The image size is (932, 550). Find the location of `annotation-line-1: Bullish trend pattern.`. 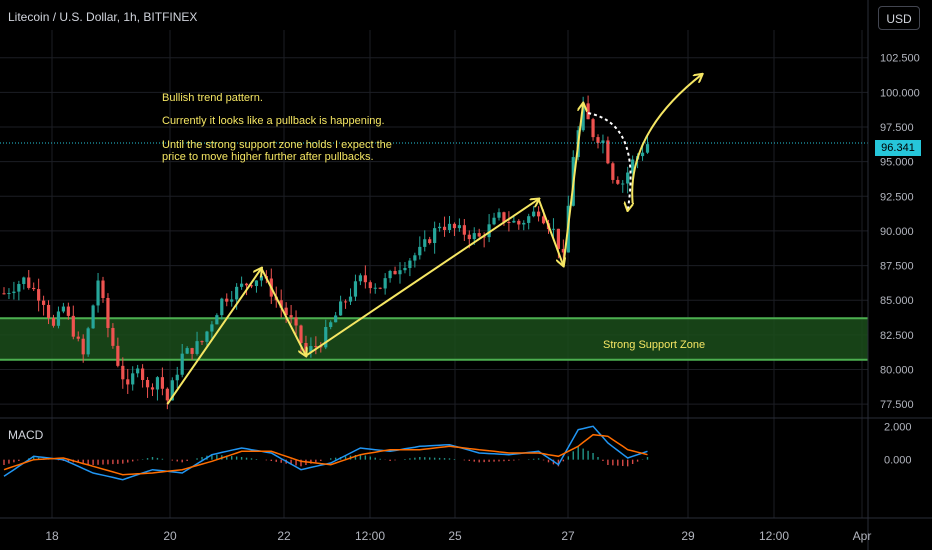

annotation-line-1: Bullish trend pattern. is located at coordinates (212, 98).